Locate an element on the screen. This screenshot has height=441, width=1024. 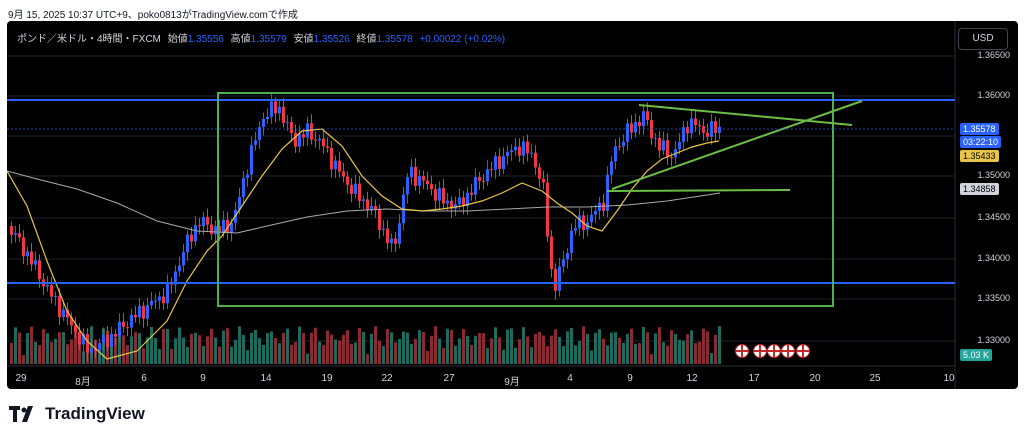
price-tick: 1.33000 is located at coordinates (993, 340).